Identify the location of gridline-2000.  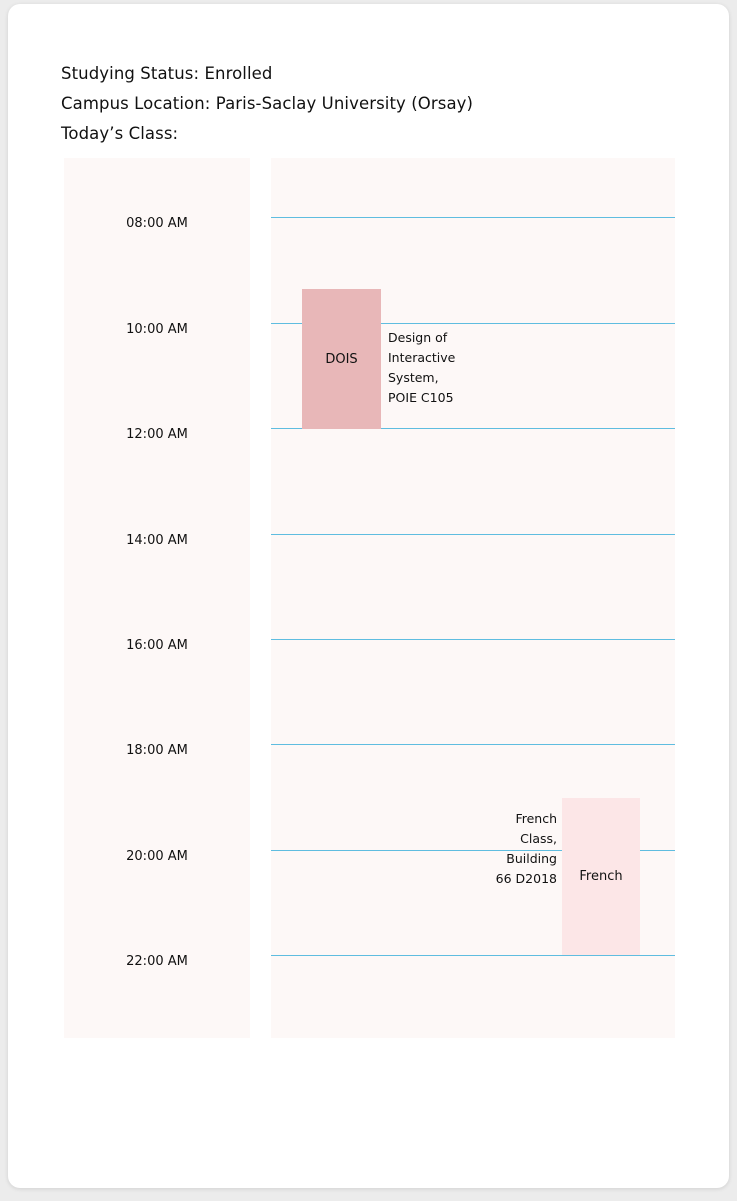
(473, 850).